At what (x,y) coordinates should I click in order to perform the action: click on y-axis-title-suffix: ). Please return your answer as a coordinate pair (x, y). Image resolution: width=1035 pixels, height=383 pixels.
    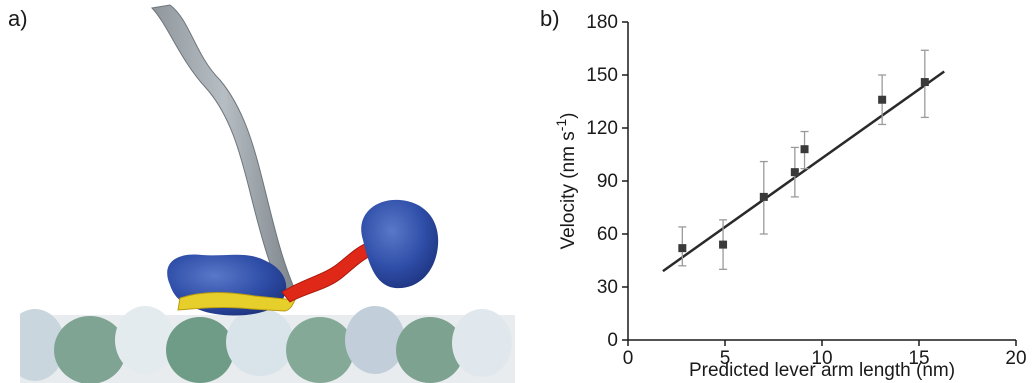
    Looking at the image, I should click on (568, 115).